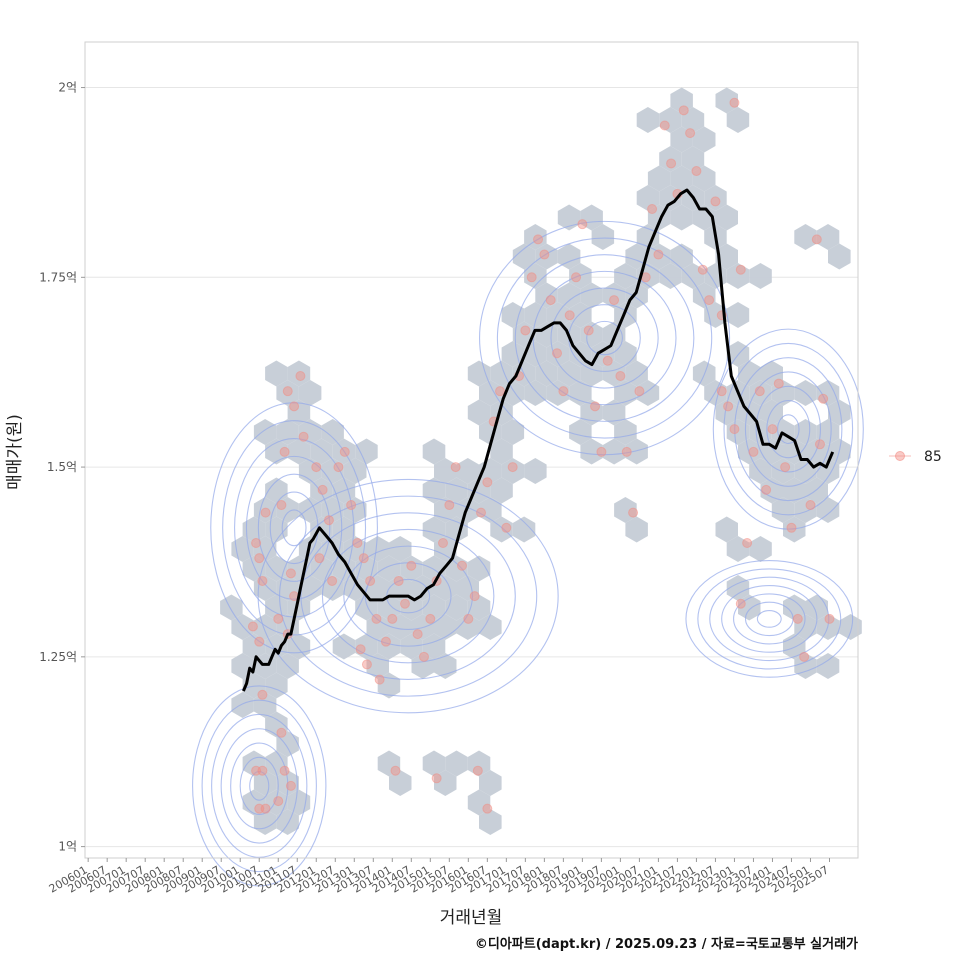  I want to click on y-tick-label: 1억, so click(67, 847).